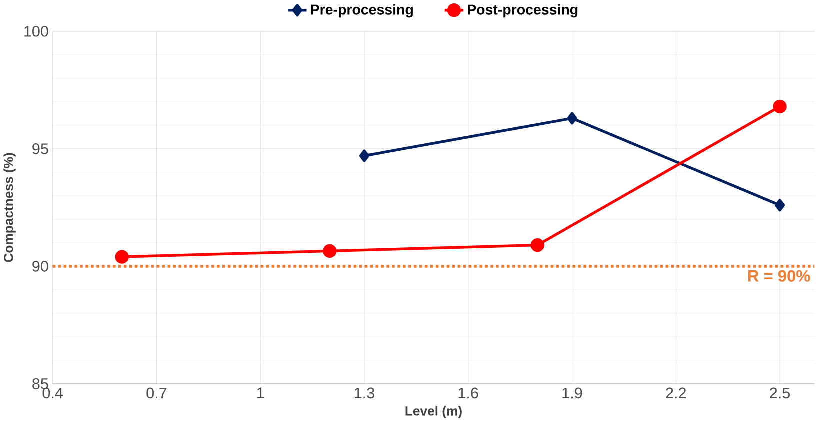 The image size is (816, 422). What do you see at coordinates (676, 393) in the screenshot?
I see `x-tick-label: 2.2` at bounding box center [676, 393].